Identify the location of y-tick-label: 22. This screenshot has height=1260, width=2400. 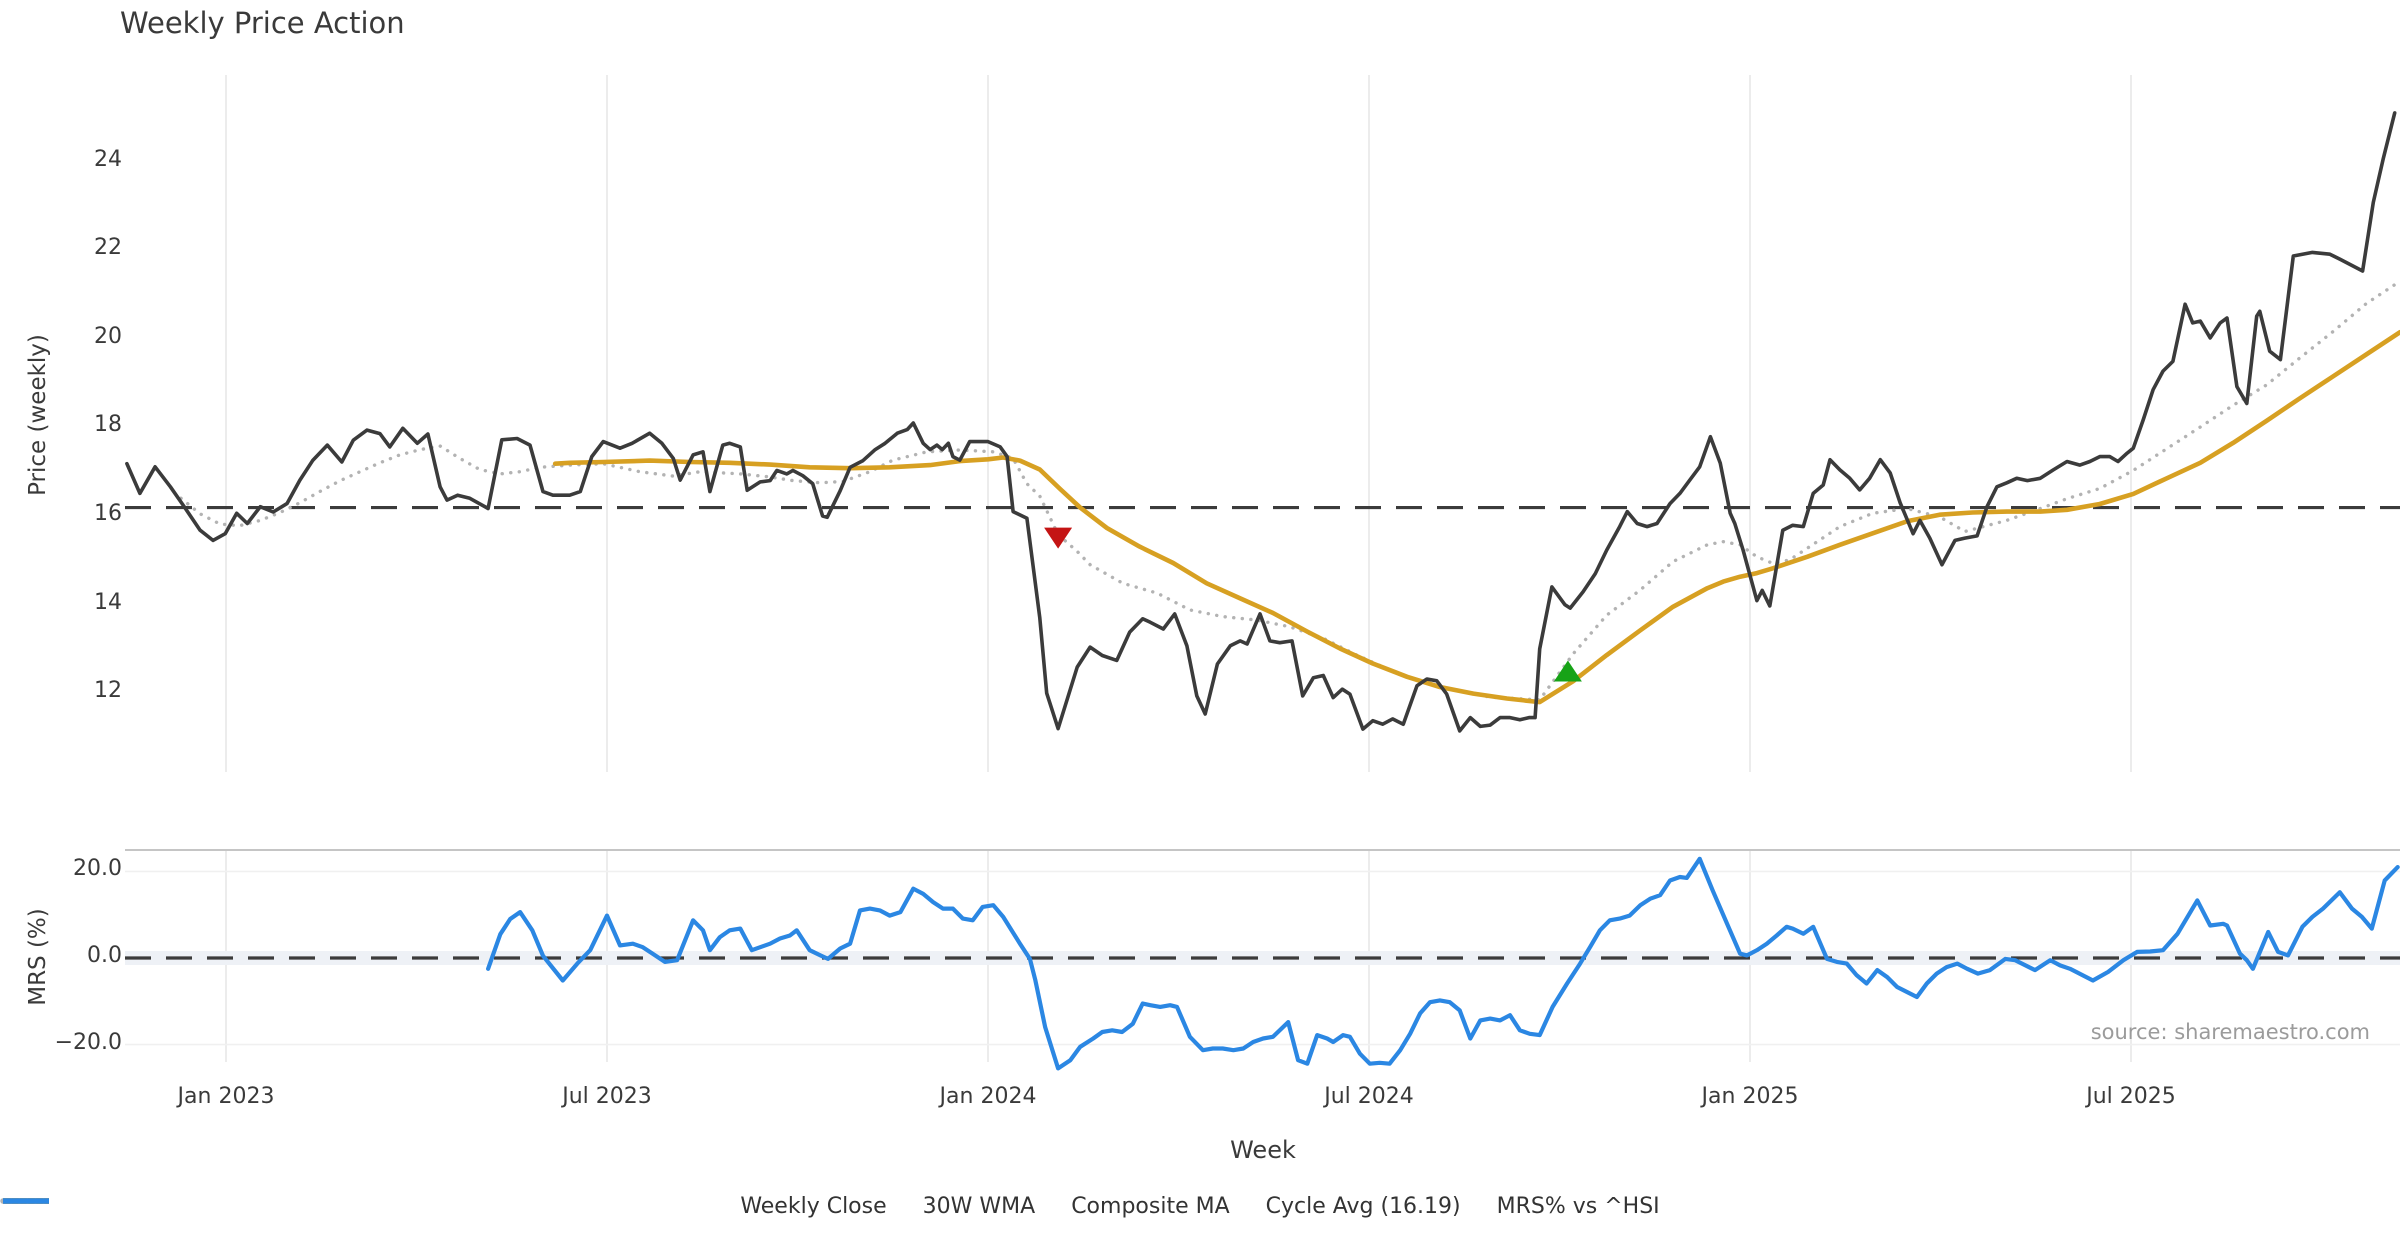
(108, 248).